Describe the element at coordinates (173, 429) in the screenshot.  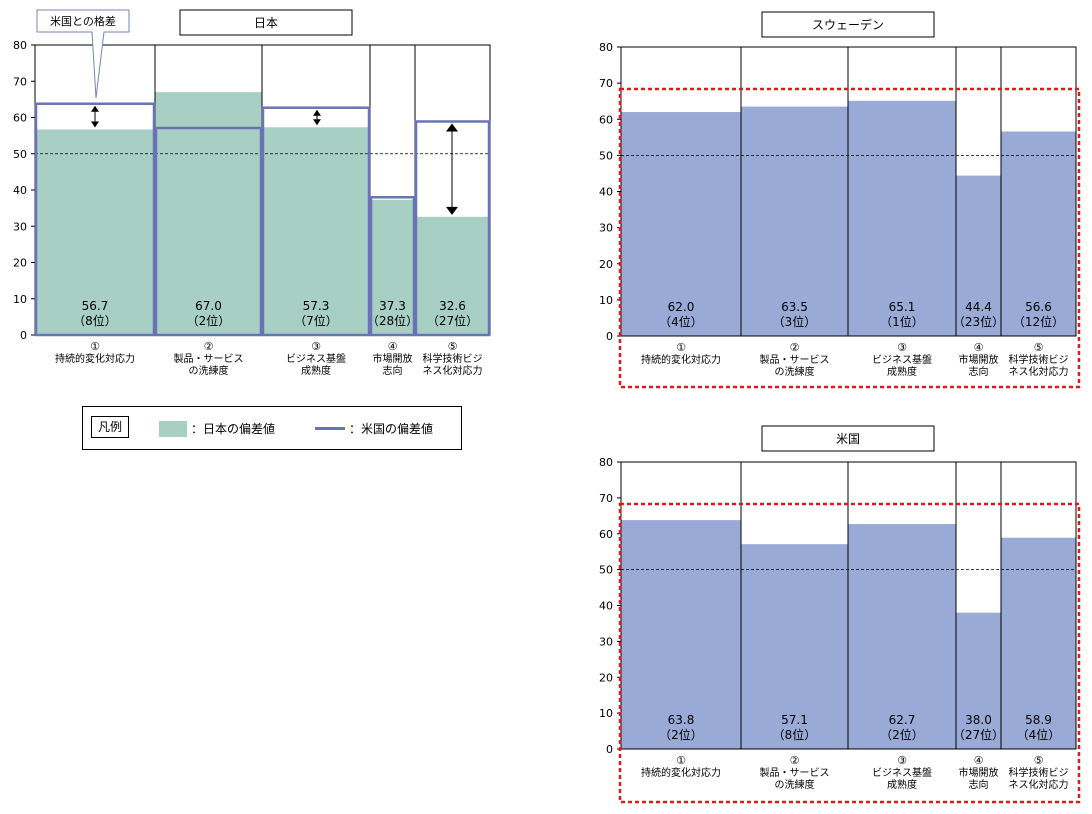
I see `legend-japan-swatch` at that location.